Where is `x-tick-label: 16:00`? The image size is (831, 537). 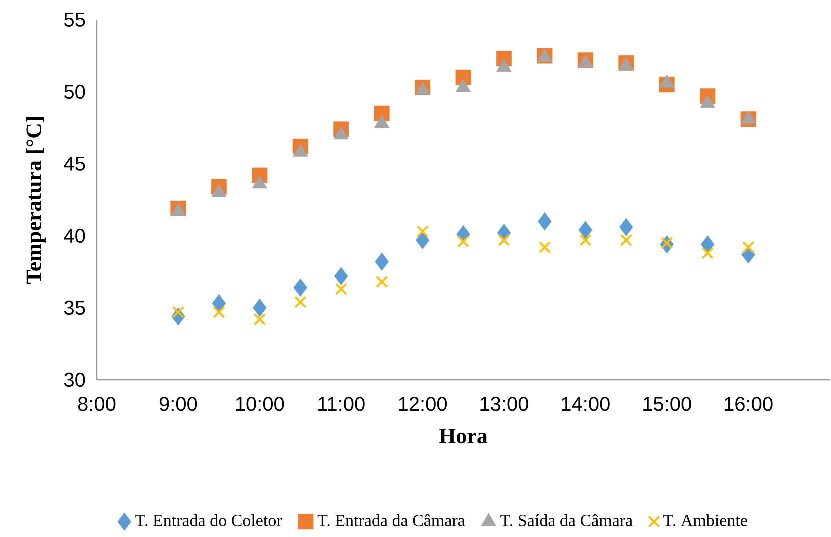
x-tick-label: 16:00 is located at coordinates (749, 404).